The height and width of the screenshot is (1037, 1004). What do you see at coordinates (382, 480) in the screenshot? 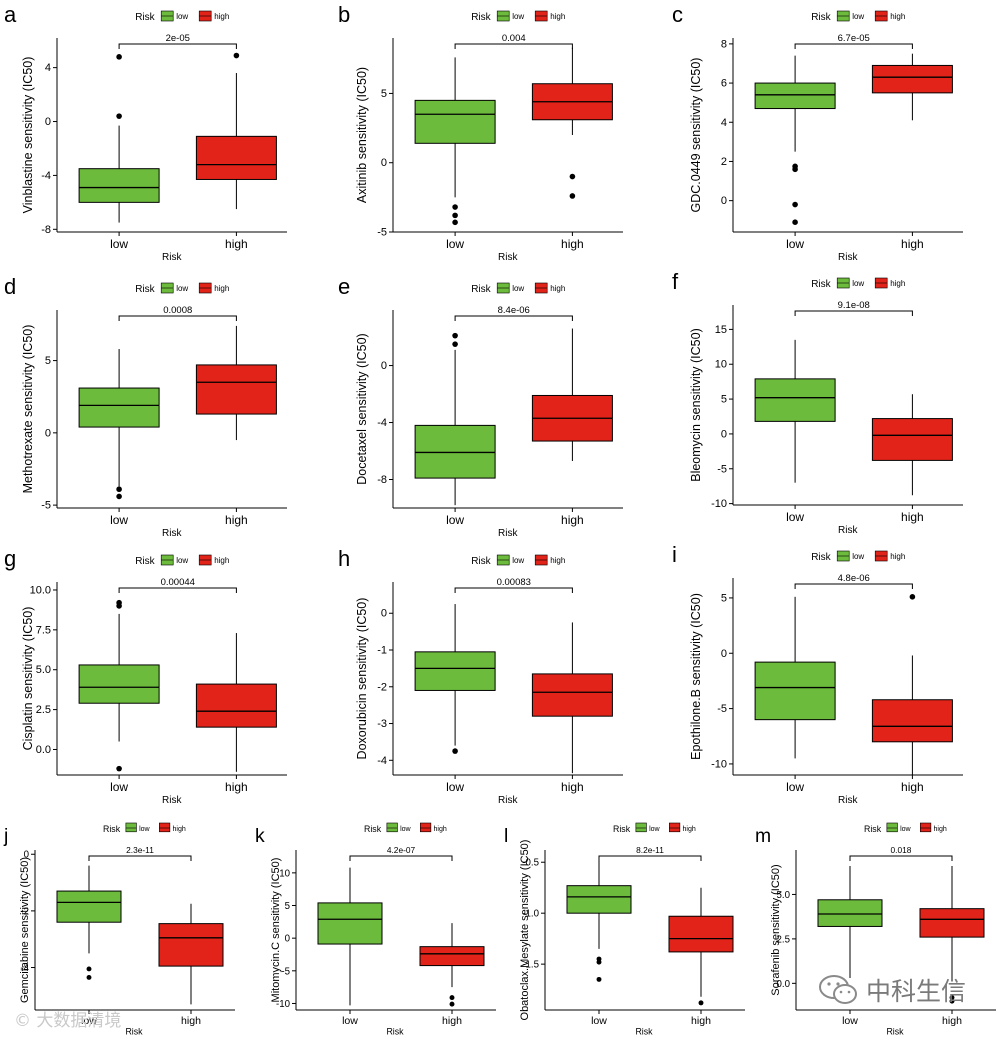
I see `y-tick-label: -8` at bounding box center [382, 480].